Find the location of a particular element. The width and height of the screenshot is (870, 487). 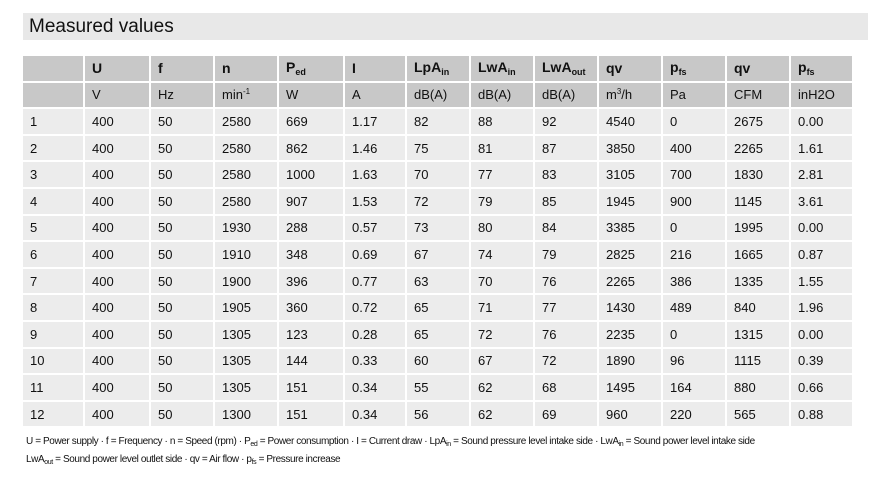

table-cell: 4 is located at coordinates (53, 201).